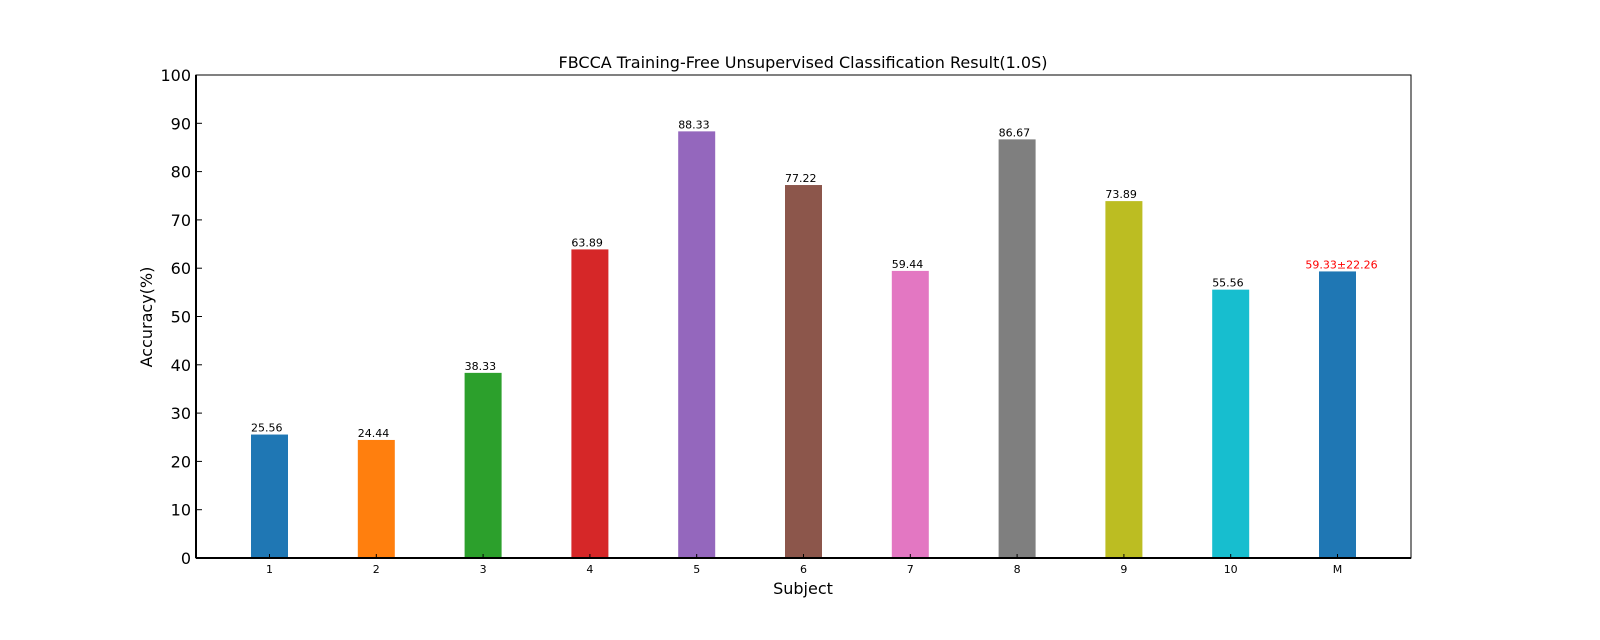 The width and height of the screenshot is (1600, 640). Describe the element at coordinates (908, 264) in the screenshot. I see `data-label-7: 59.44` at that location.